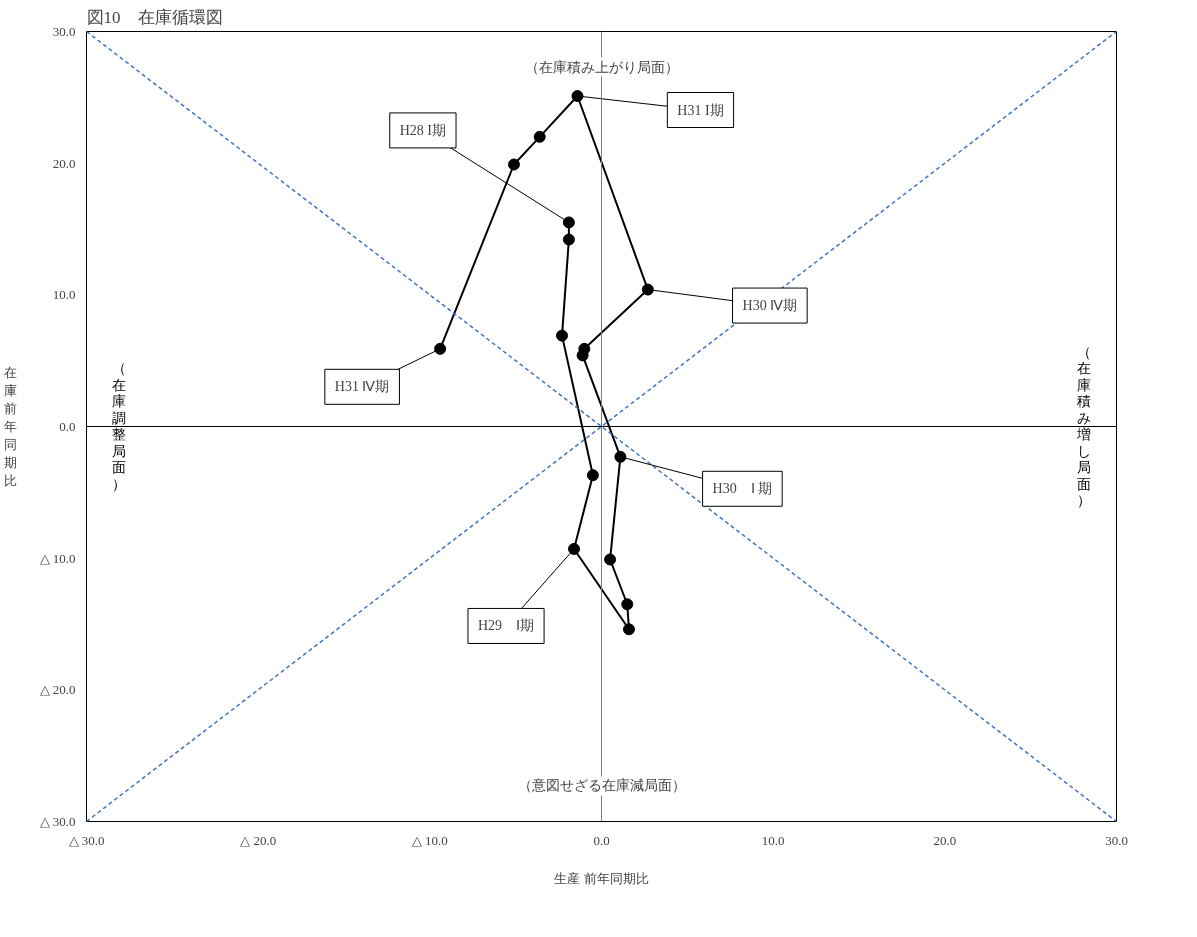 The image size is (1197, 937). What do you see at coordinates (119, 426) in the screenshot?
I see `annotation: （在庫調整局面）` at bounding box center [119, 426].